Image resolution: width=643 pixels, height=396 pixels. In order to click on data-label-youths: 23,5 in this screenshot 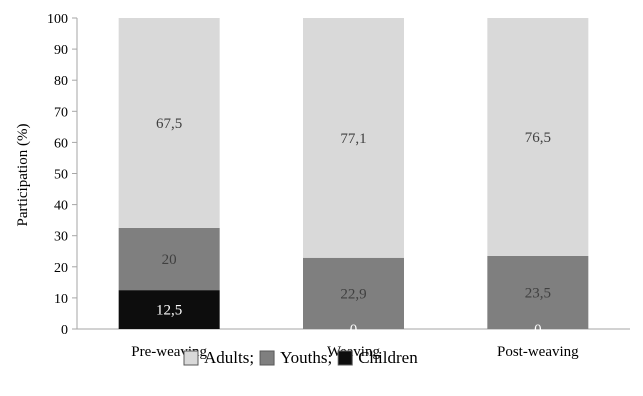, I will do `click(538, 293)`.